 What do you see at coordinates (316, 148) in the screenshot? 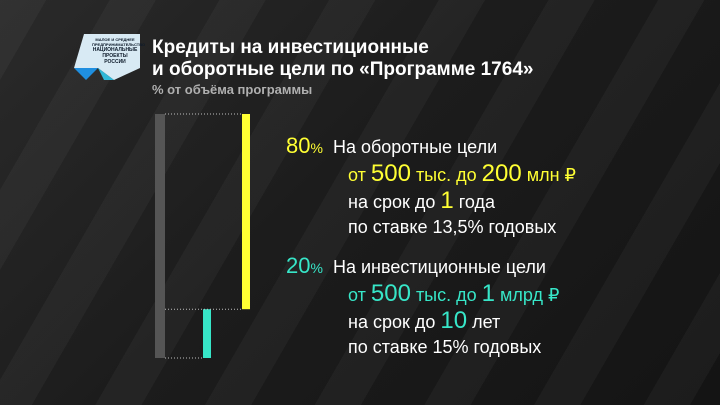
I see `working-capital-percent-sign: %` at bounding box center [316, 148].